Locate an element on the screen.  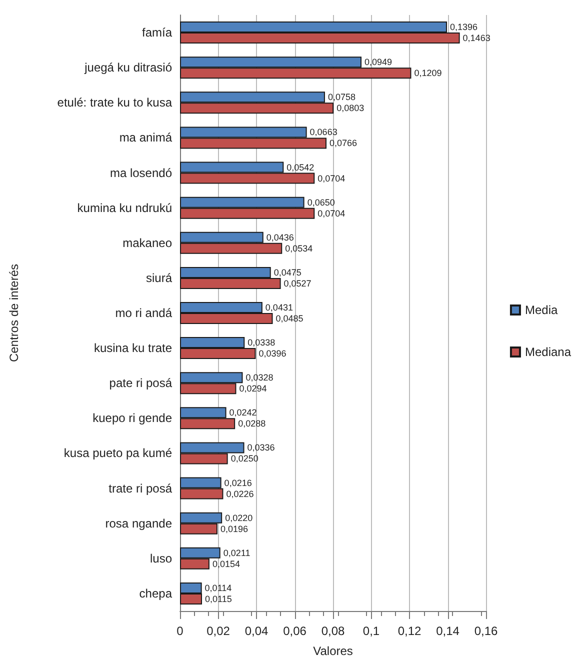
y-tick-label: etulé: trate ku to kusa is located at coordinates (114, 103).